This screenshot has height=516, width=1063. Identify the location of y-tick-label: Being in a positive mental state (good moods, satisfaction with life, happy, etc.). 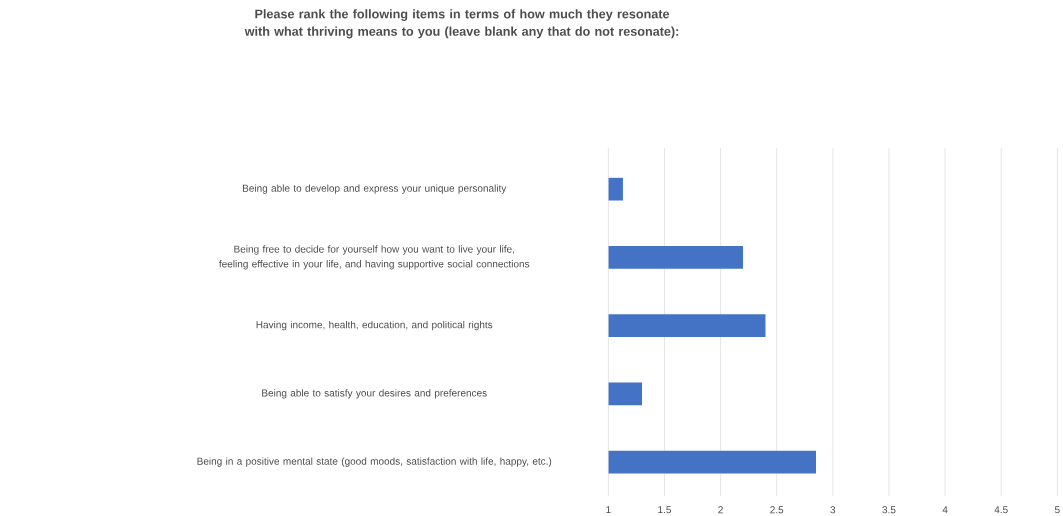
(374, 462).